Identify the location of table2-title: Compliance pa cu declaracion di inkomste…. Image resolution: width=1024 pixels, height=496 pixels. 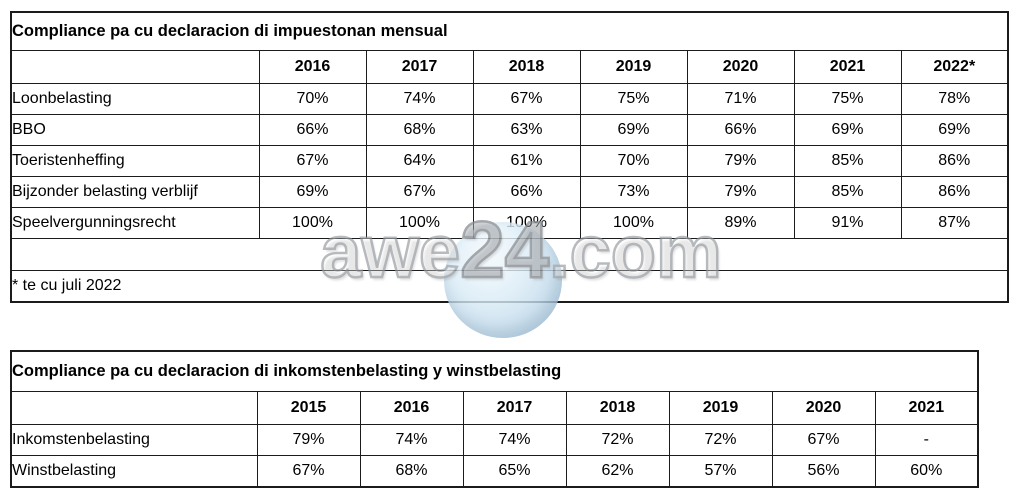
(494, 371).